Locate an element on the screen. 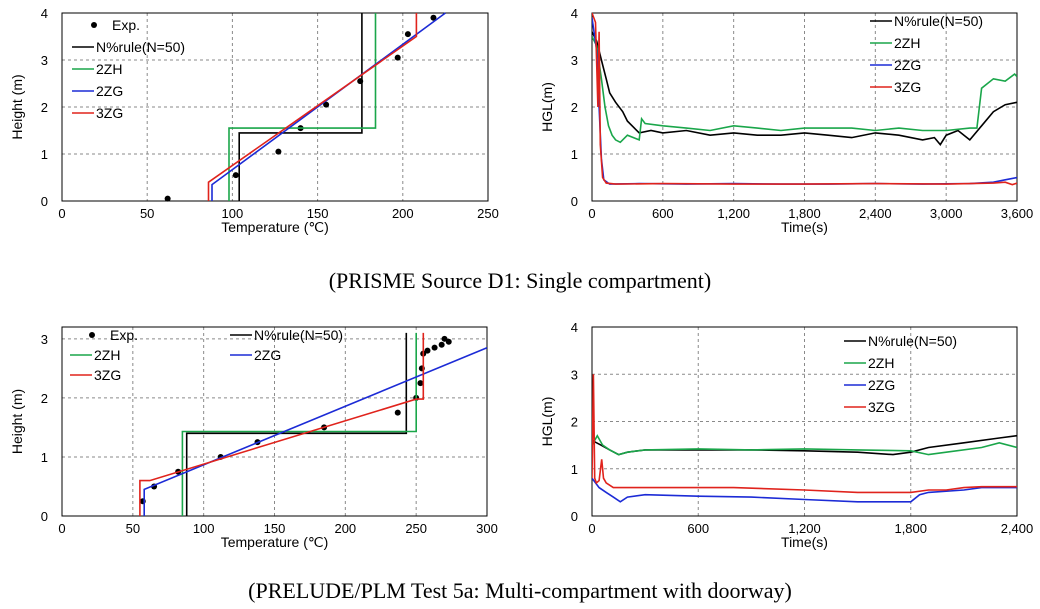  caption-prisme: (PRISME Source D1: Single compartment) is located at coordinates (520, 280).